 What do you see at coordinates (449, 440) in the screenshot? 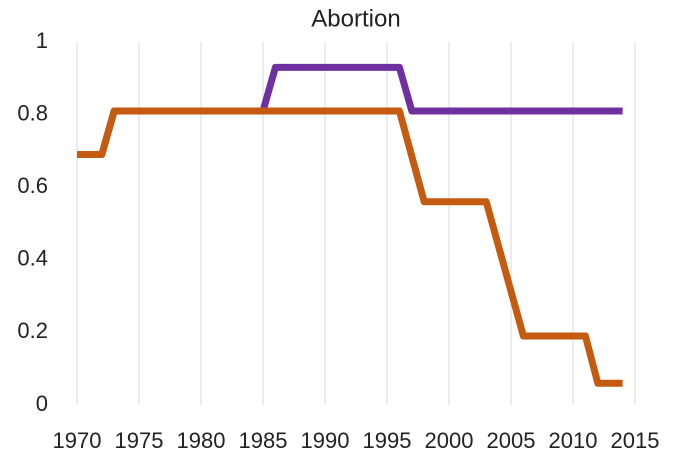
I see `x-tick-label: 2000` at bounding box center [449, 440].